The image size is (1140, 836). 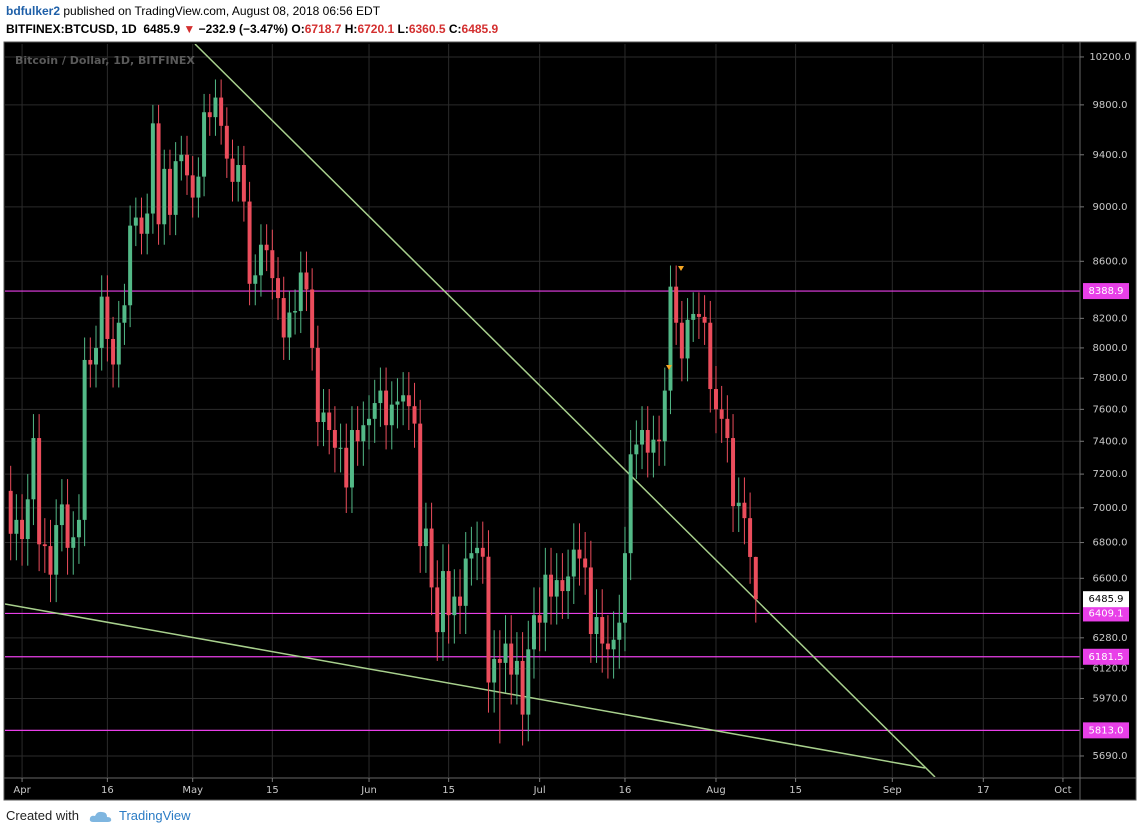 What do you see at coordinates (480, 29) in the screenshot?
I see `c-value: 6485.9` at bounding box center [480, 29].